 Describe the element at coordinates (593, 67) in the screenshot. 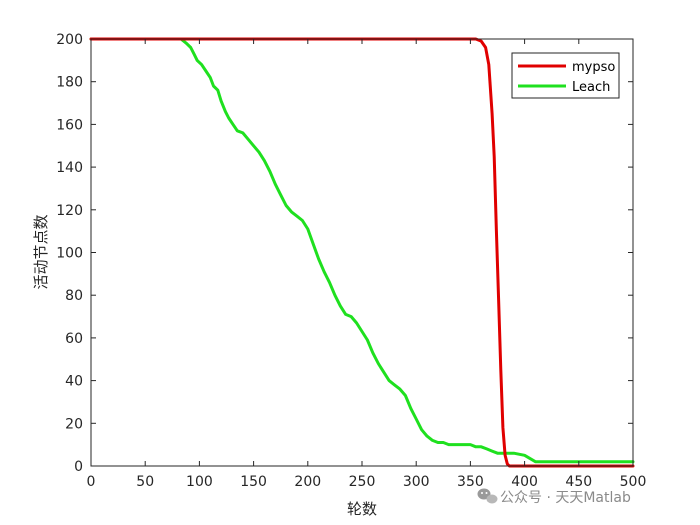

I see `legend-label-mypso: mypso` at that location.